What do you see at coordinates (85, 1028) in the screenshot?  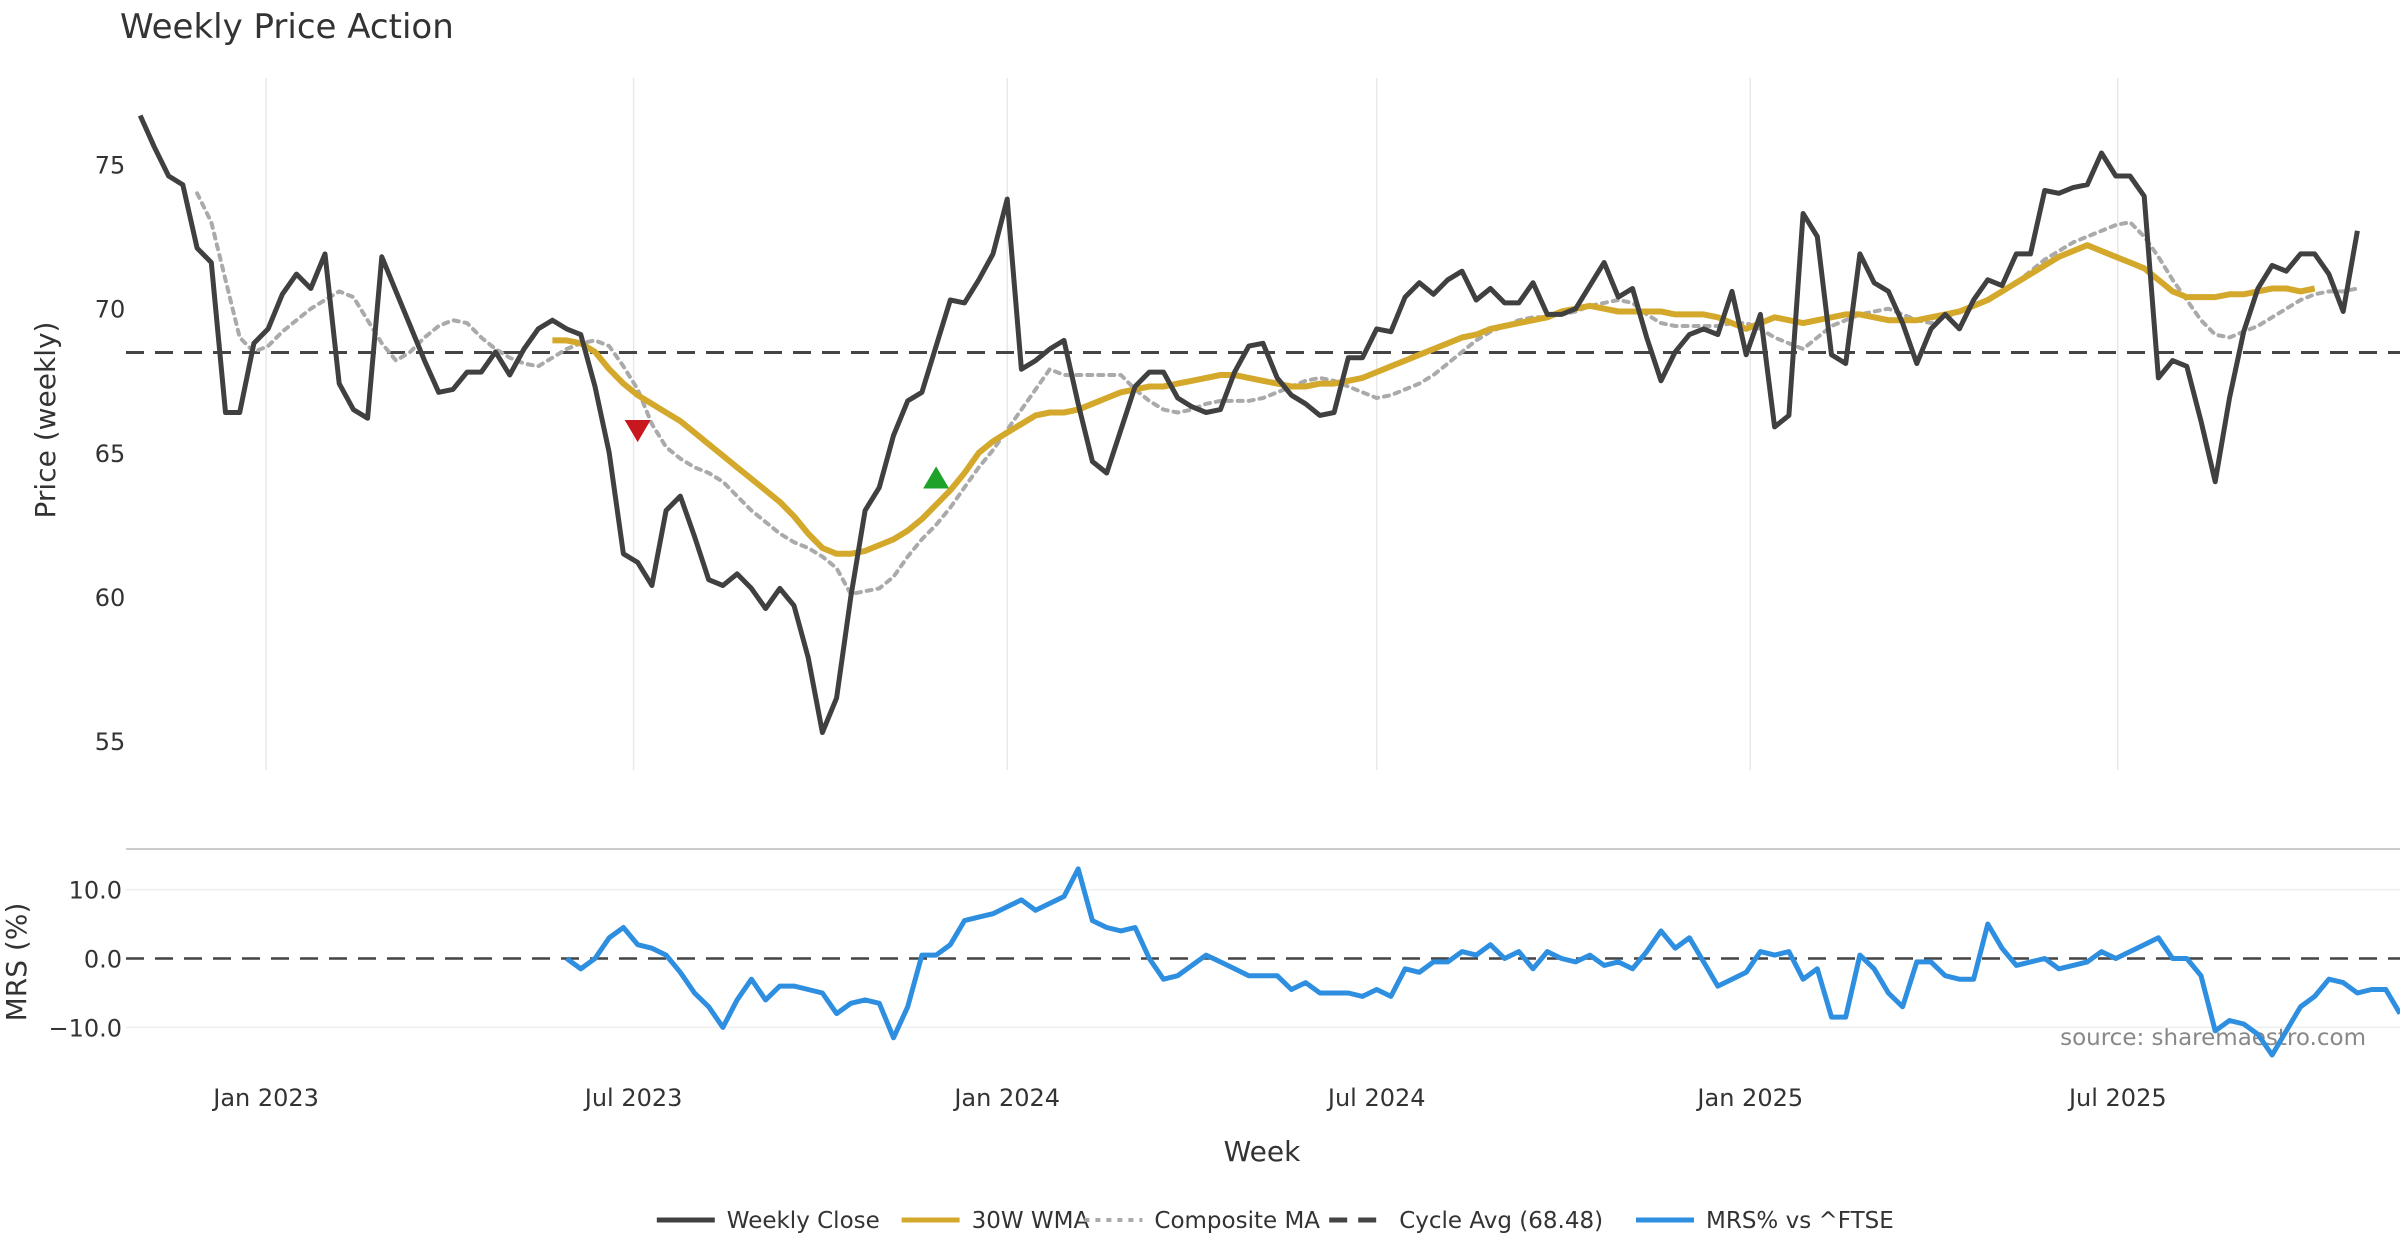 I see `mrs-y-tick-label: −10.0` at bounding box center [85, 1028].